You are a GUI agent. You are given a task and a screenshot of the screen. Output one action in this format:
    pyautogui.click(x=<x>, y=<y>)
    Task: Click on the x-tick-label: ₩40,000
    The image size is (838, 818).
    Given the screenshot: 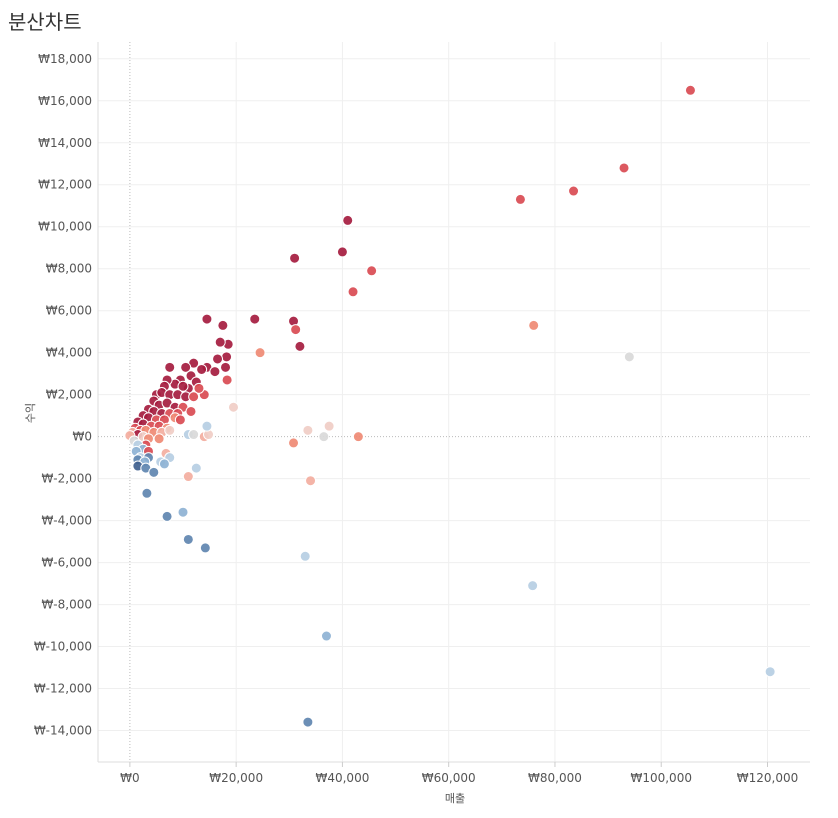 What is the action you would take?
    pyautogui.click(x=342, y=778)
    